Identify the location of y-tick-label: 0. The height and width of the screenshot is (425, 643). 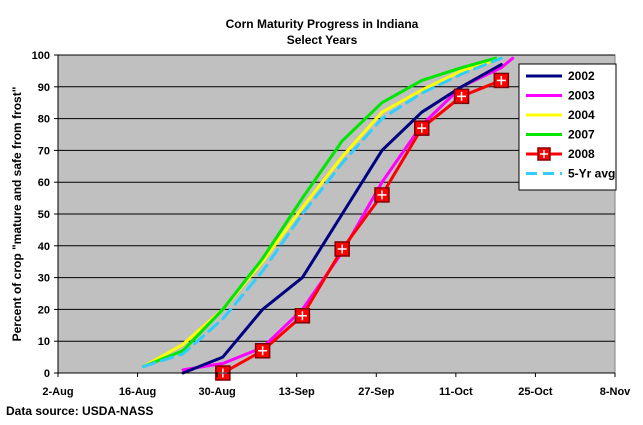
(47, 374).